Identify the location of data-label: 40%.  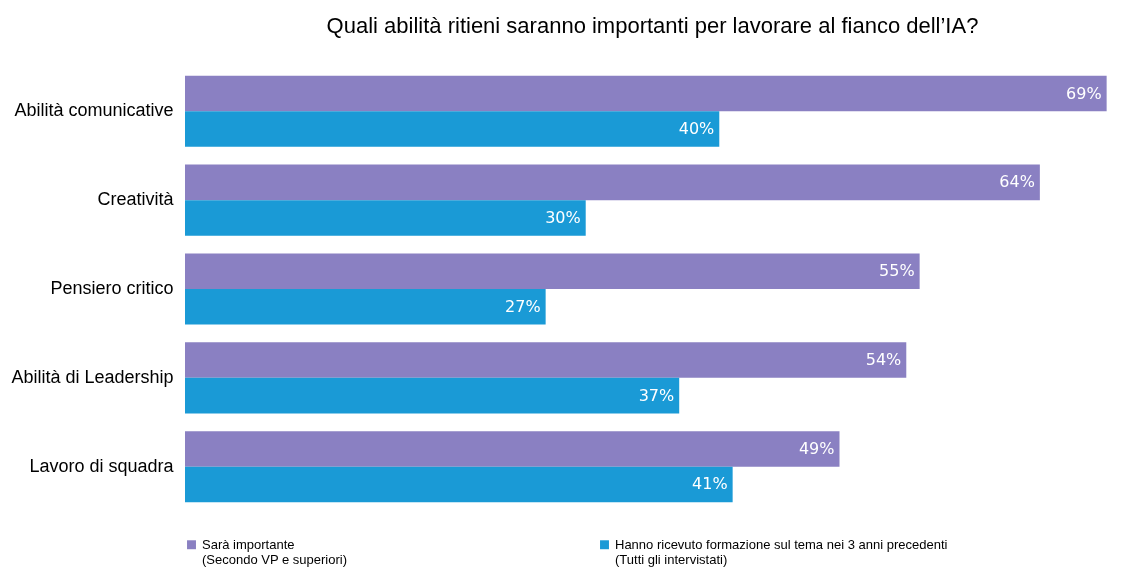
(696, 129).